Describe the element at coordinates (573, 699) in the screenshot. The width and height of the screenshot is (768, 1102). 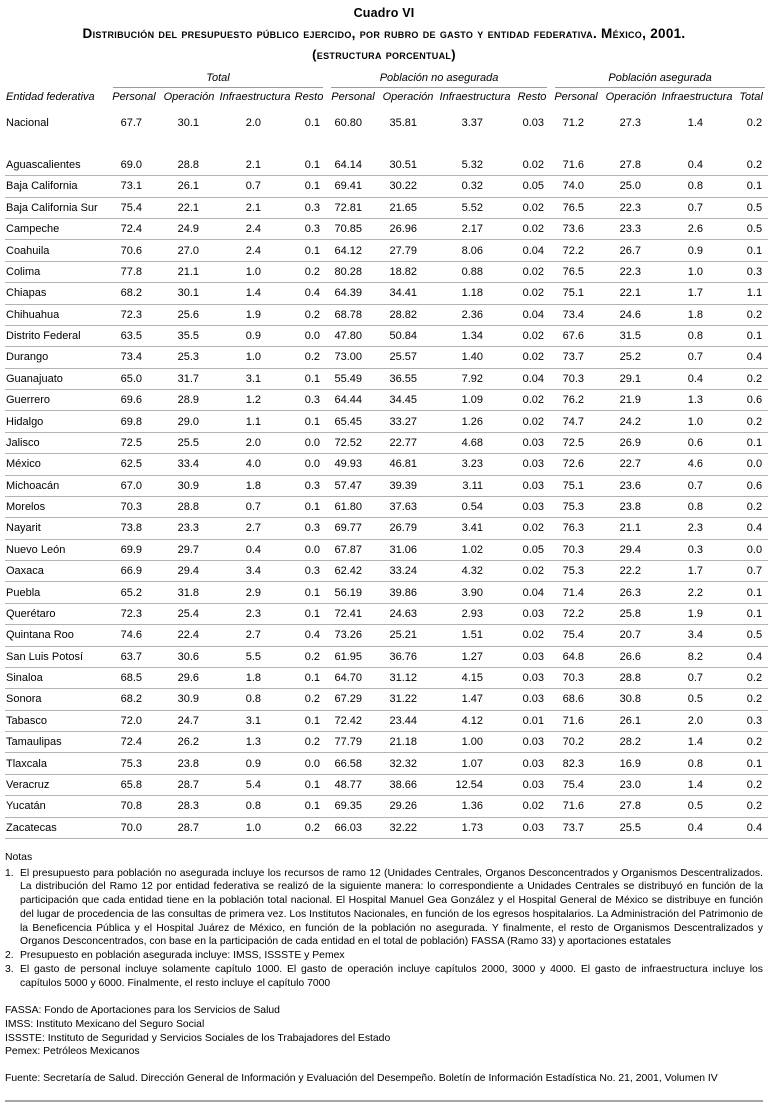
I see `value-cell: 68.6` at that location.